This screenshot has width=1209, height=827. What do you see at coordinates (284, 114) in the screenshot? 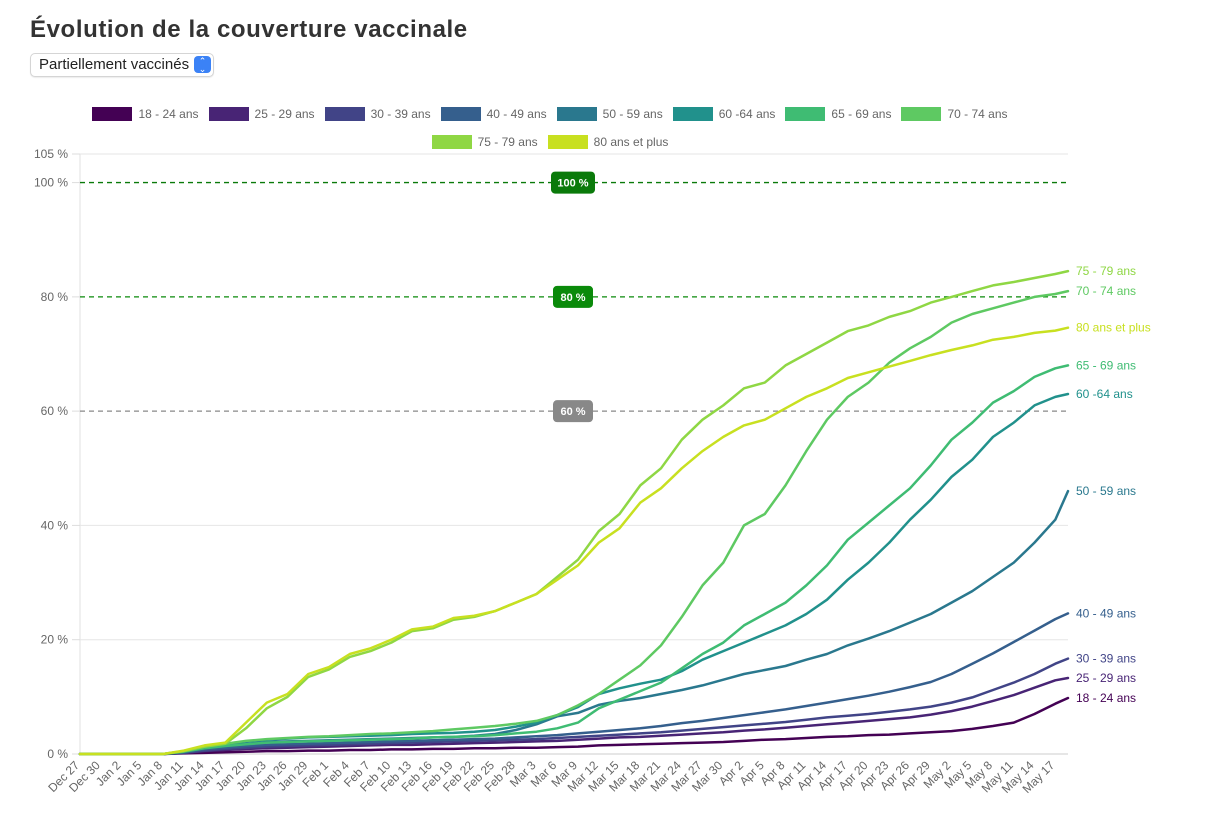
I see `legend-label: 25 - 29 ans` at bounding box center [284, 114].